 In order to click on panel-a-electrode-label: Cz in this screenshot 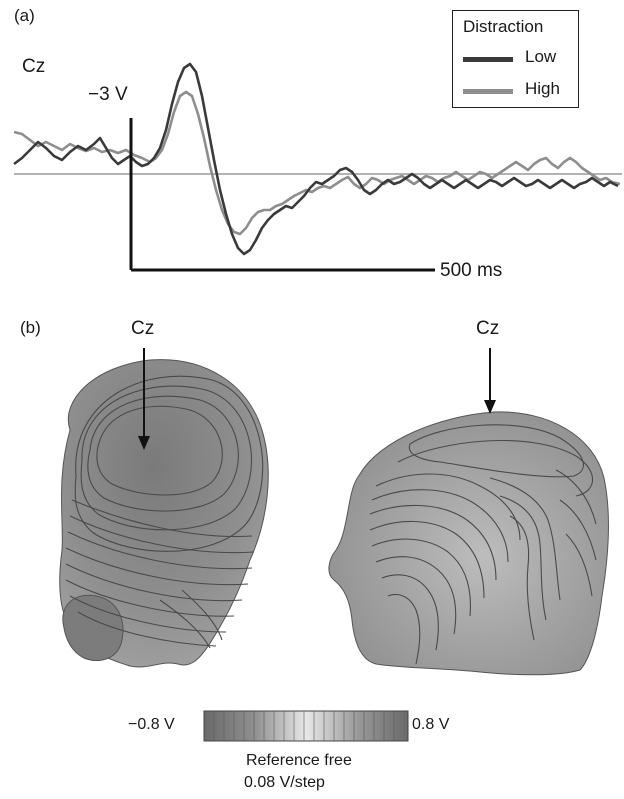, I will do `click(34, 66)`.